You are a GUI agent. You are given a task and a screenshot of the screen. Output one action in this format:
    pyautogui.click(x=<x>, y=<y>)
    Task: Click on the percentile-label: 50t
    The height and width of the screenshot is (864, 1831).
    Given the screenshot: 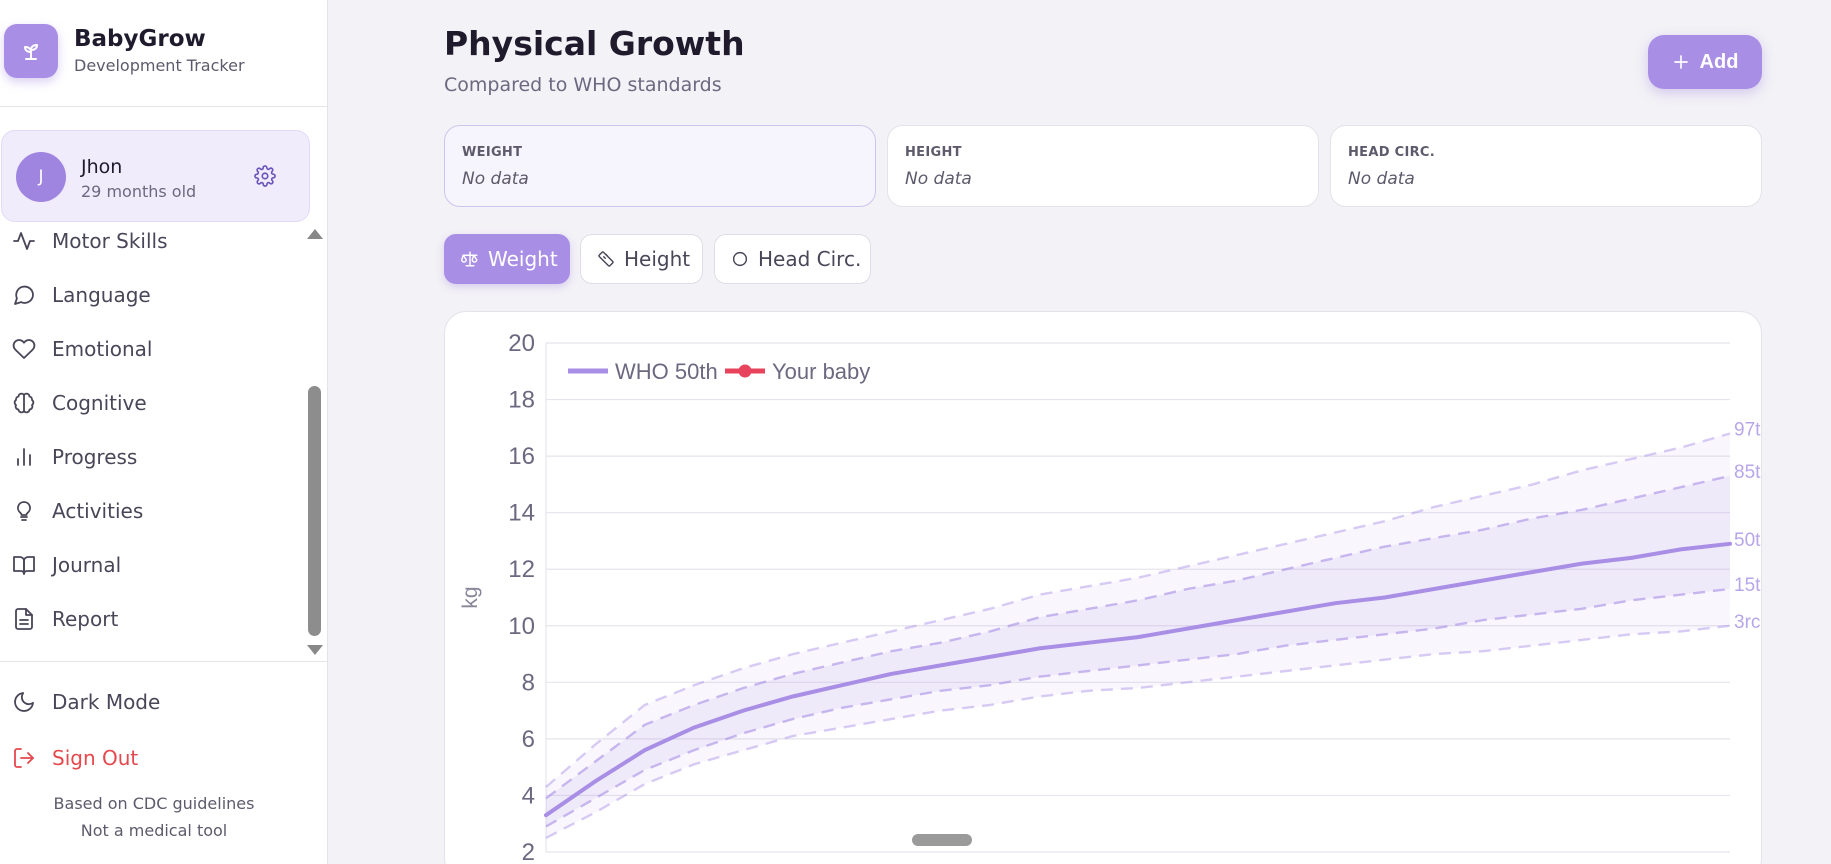 What is the action you would take?
    pyautogui.click(x=1747, y=540)
    